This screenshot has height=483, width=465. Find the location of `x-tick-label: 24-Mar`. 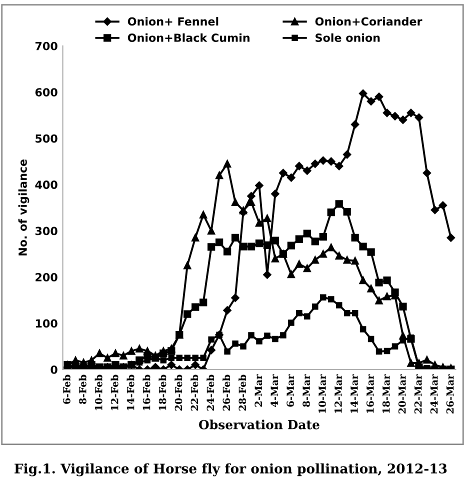

x-tick-label: 24-Mar is located at coordinates (434, 394).